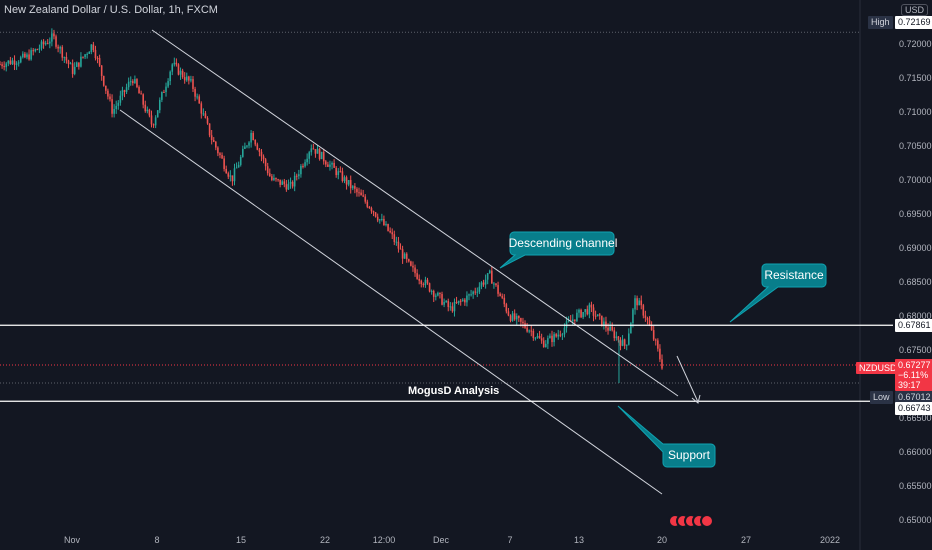 The width and height of the screenshot is (932, 550). I want to click on x-tick-label: 13, so click(579, 540).